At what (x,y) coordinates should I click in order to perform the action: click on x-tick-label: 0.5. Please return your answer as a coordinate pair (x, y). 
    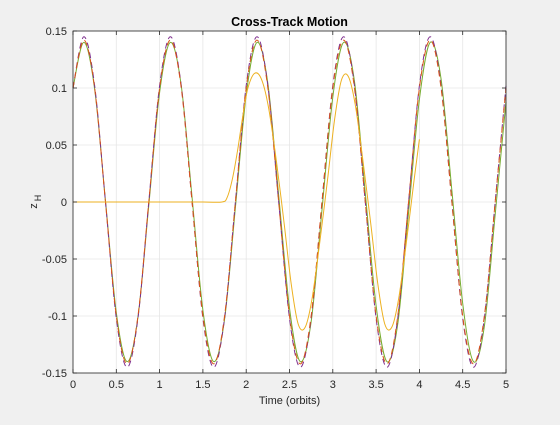
    Looking at the image, I should click on (116, 385).